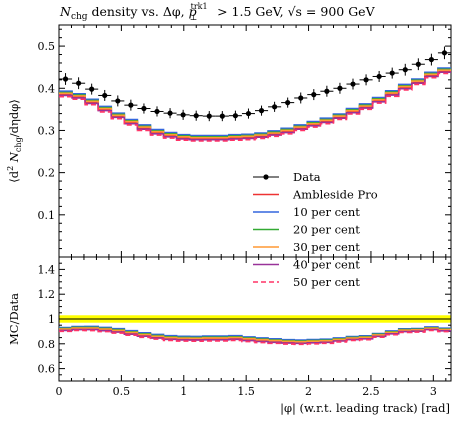  What do you see at coordinates (433, 391) in the screenshot?
I see `x-tick-label: 3` at bounding box center [433, 391].